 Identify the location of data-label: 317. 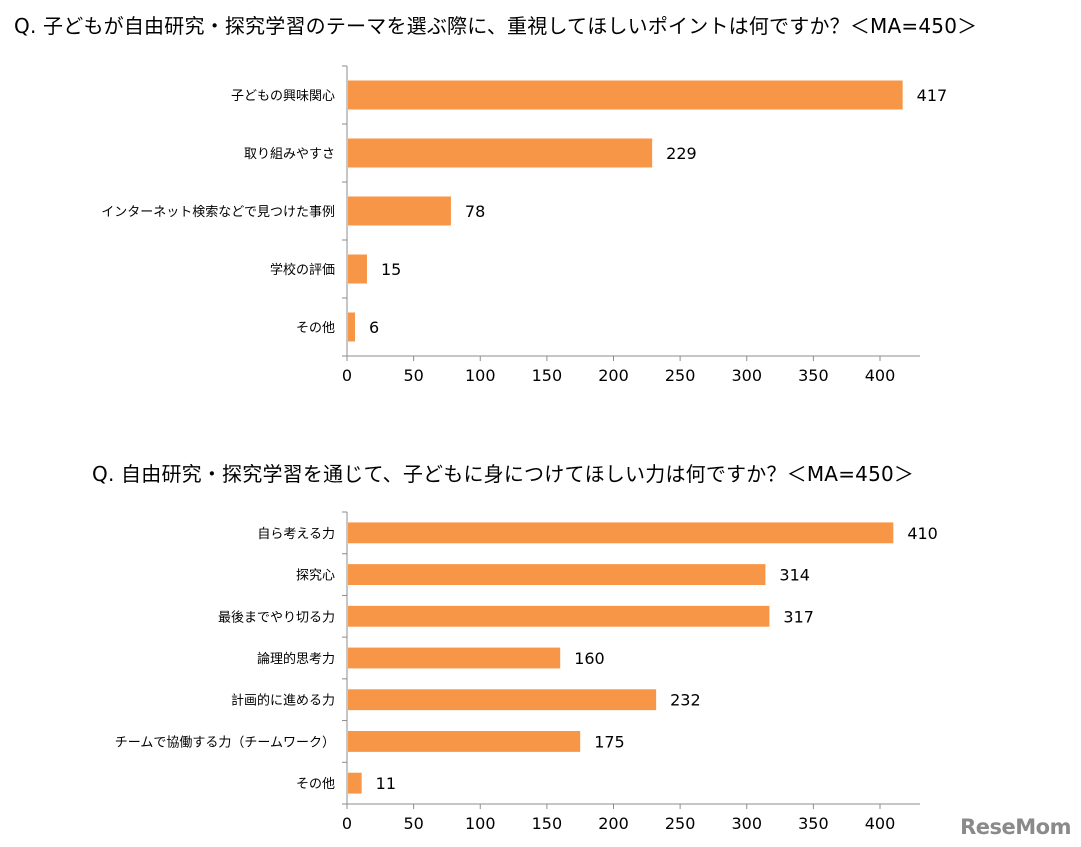
(798, 616).